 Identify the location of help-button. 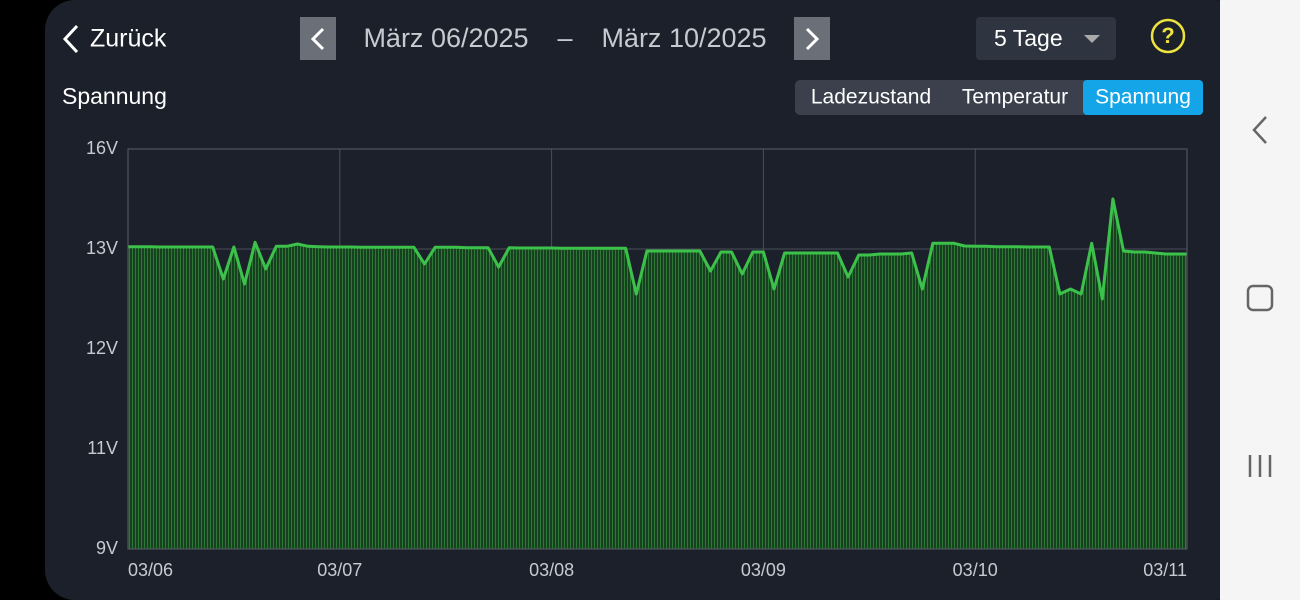
(1168, 36).